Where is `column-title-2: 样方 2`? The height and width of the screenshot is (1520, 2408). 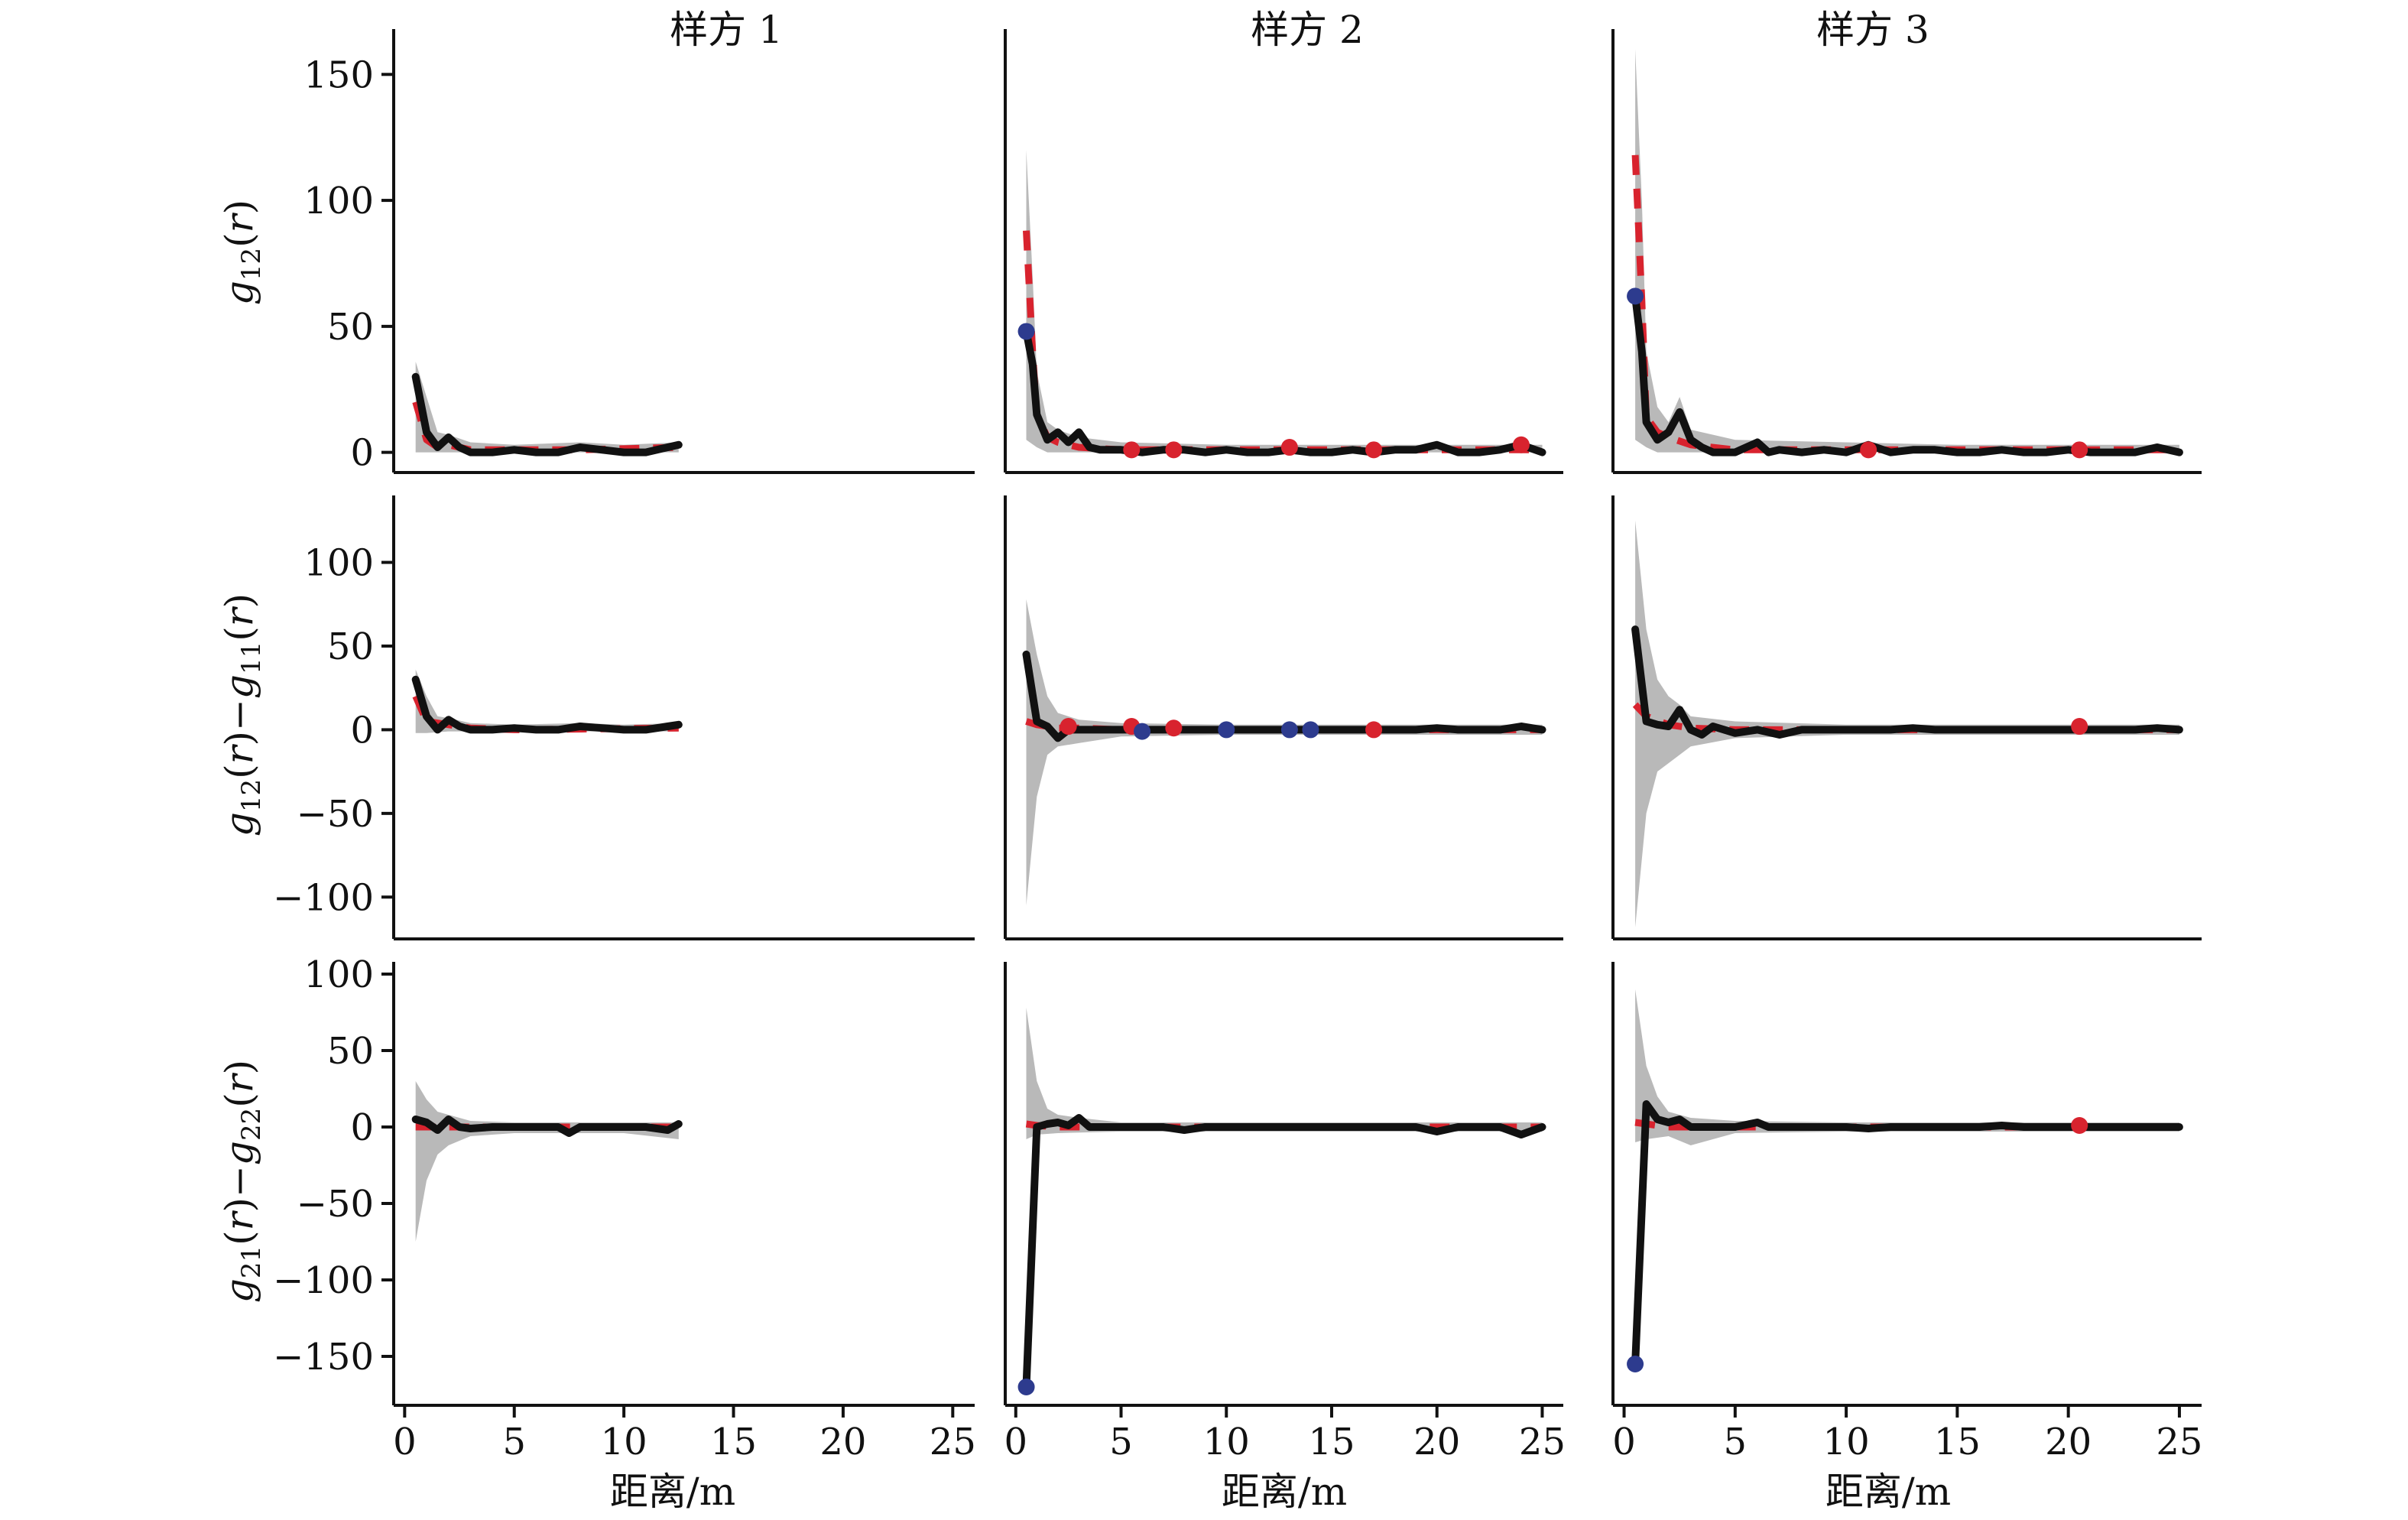
column-title-2: 样方 2 is located at coordinates (1307, 30).